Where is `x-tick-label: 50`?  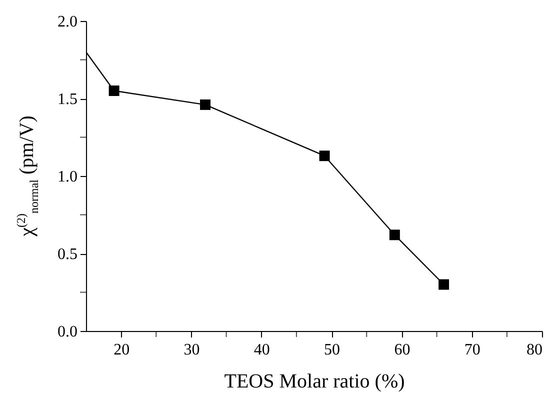
x-tick-label: 50 is located at coordinates (332, 350).